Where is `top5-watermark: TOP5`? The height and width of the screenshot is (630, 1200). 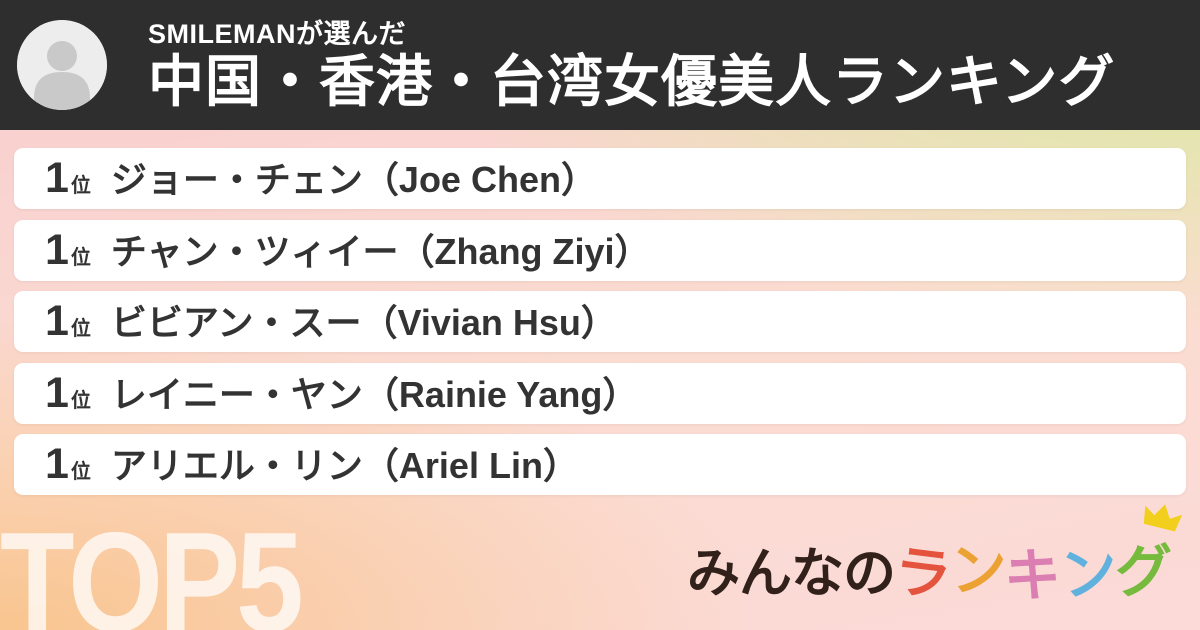 top5-watermark: TOP5 is located at coordinates (152, 566).